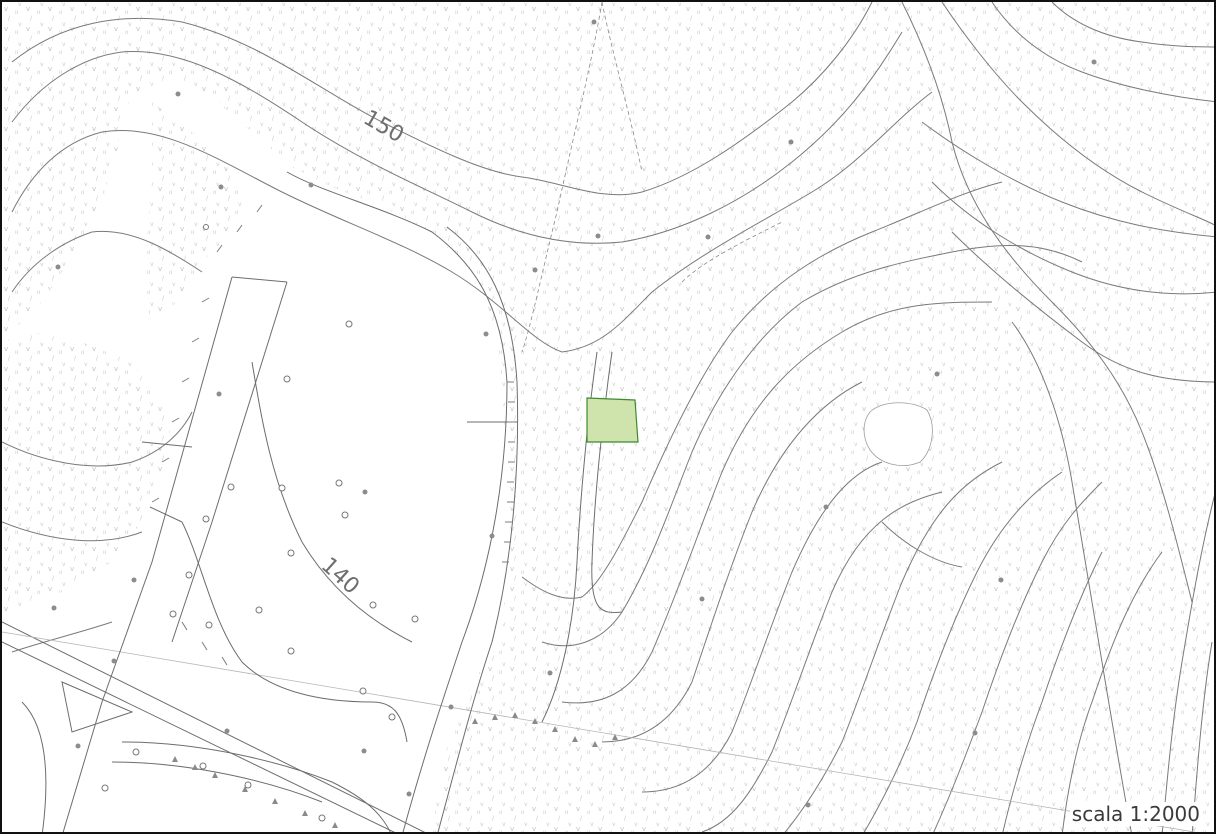 The height and width of the screenshot is (834, 1216). What do you see at coordinates (395, 770) in the screenshot?
I see `embankment-triangles` at bounding box center [395, 770].